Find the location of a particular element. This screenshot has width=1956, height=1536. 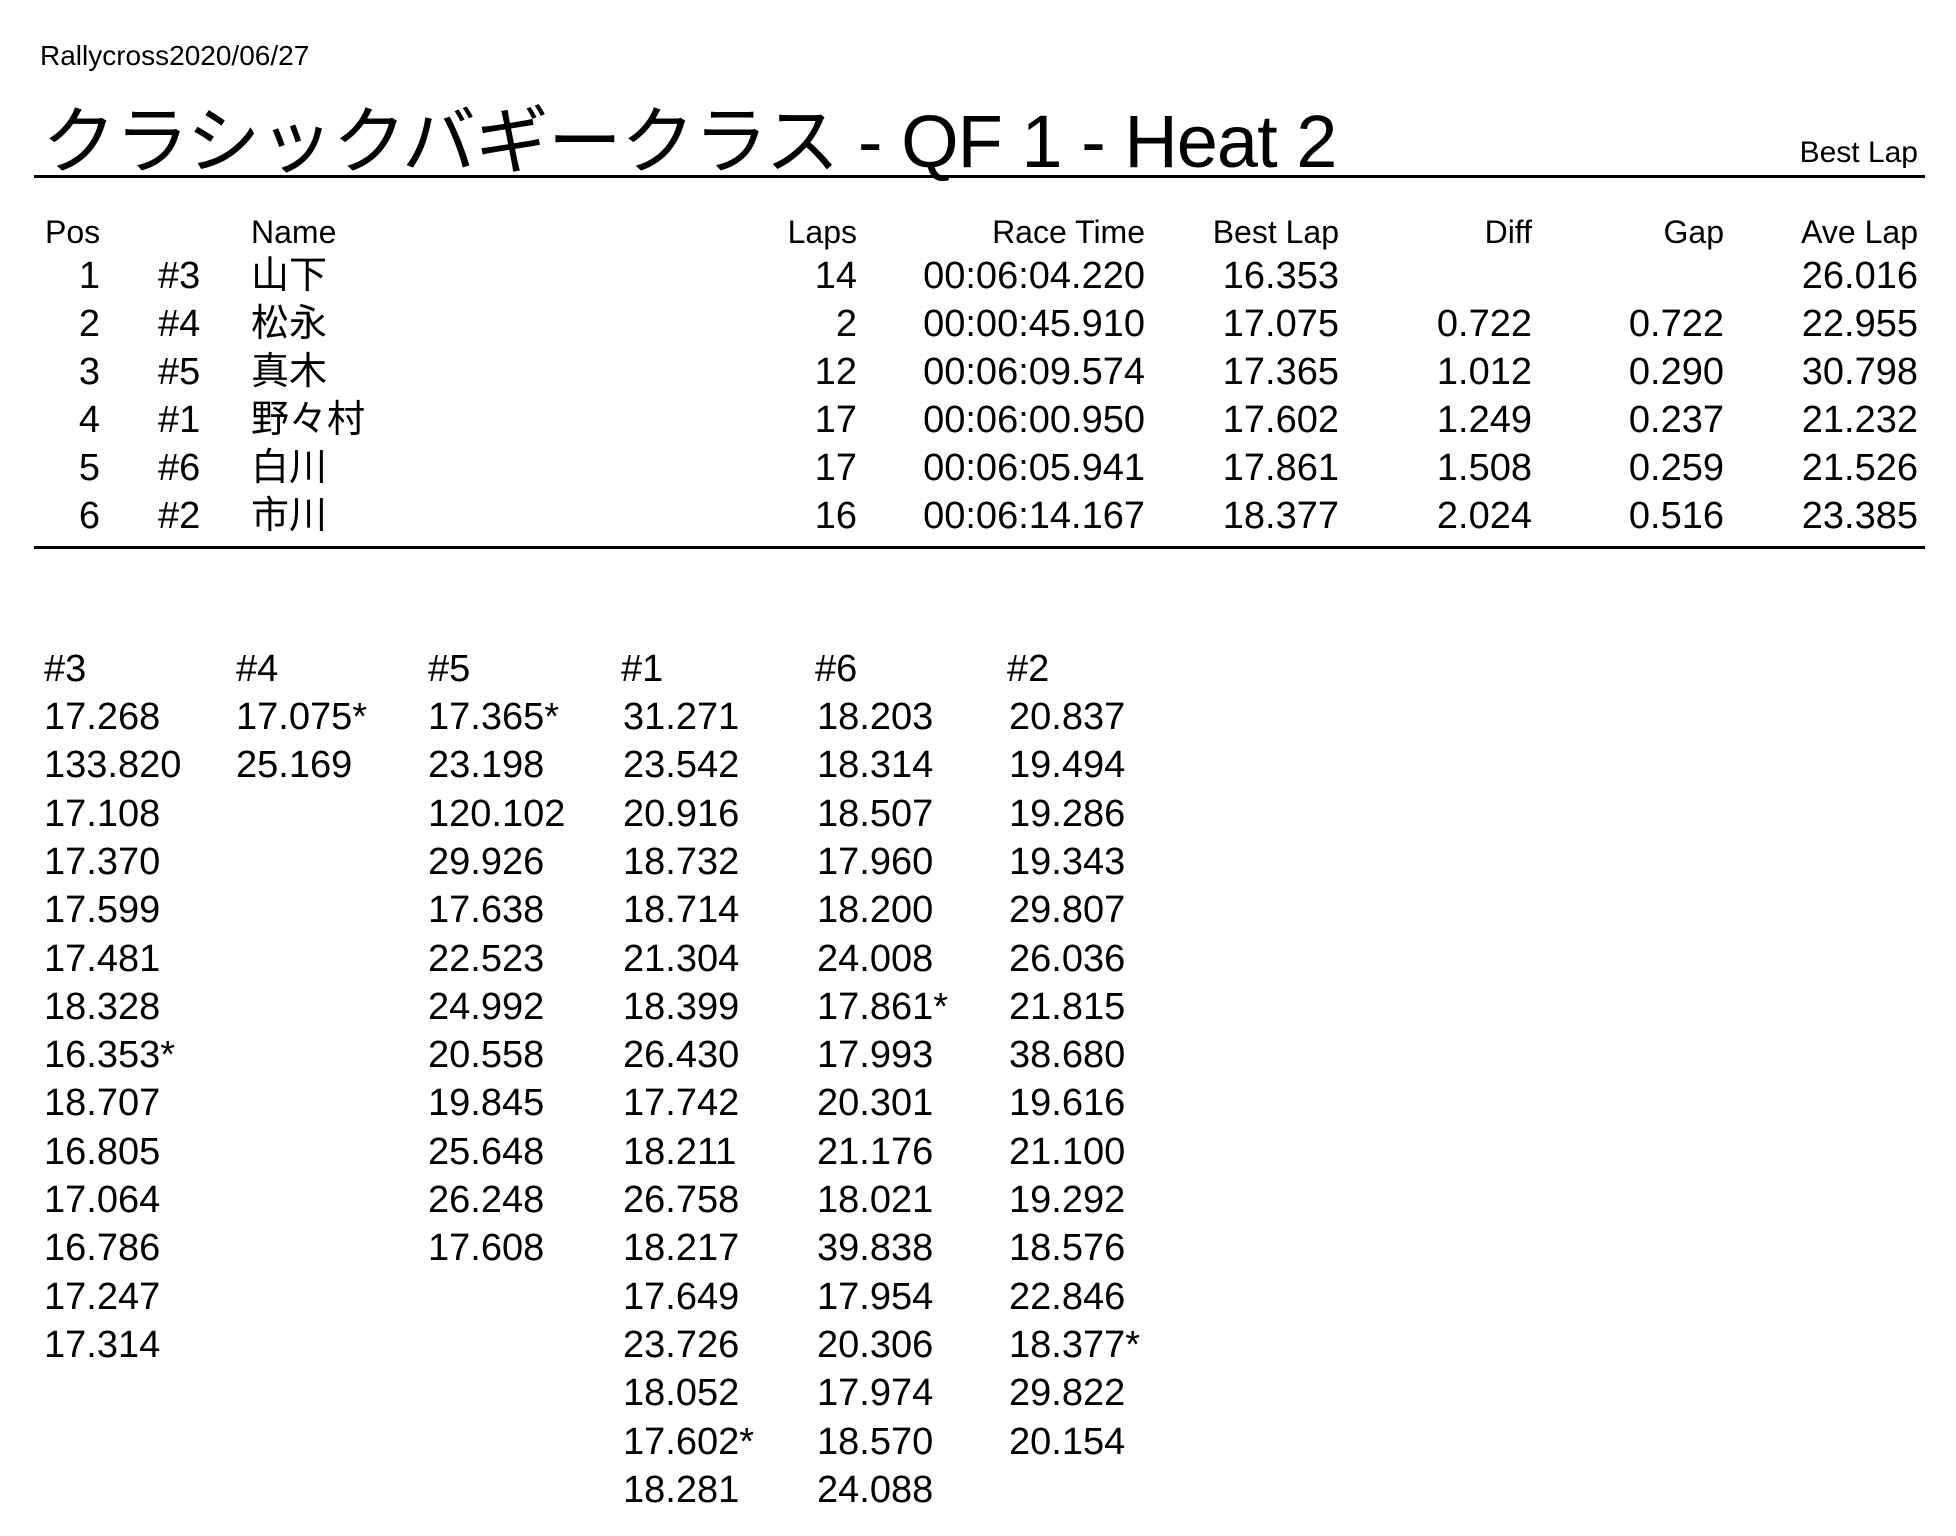

cell-num: #2 is located at coordinates (179, 516).